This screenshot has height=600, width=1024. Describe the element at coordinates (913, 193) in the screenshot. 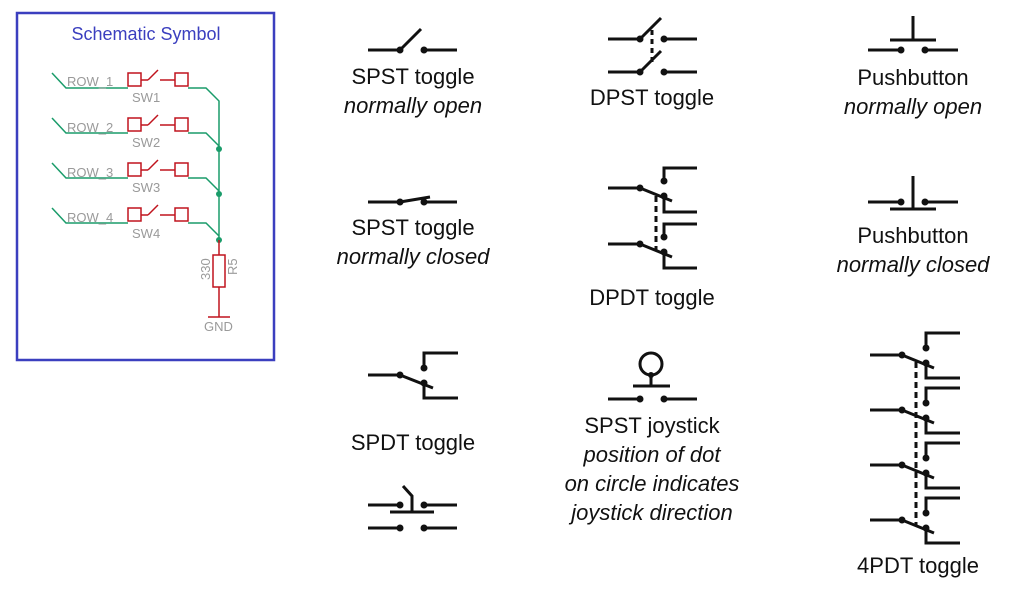

I see `pushbutton-nc-symbol` at that location.